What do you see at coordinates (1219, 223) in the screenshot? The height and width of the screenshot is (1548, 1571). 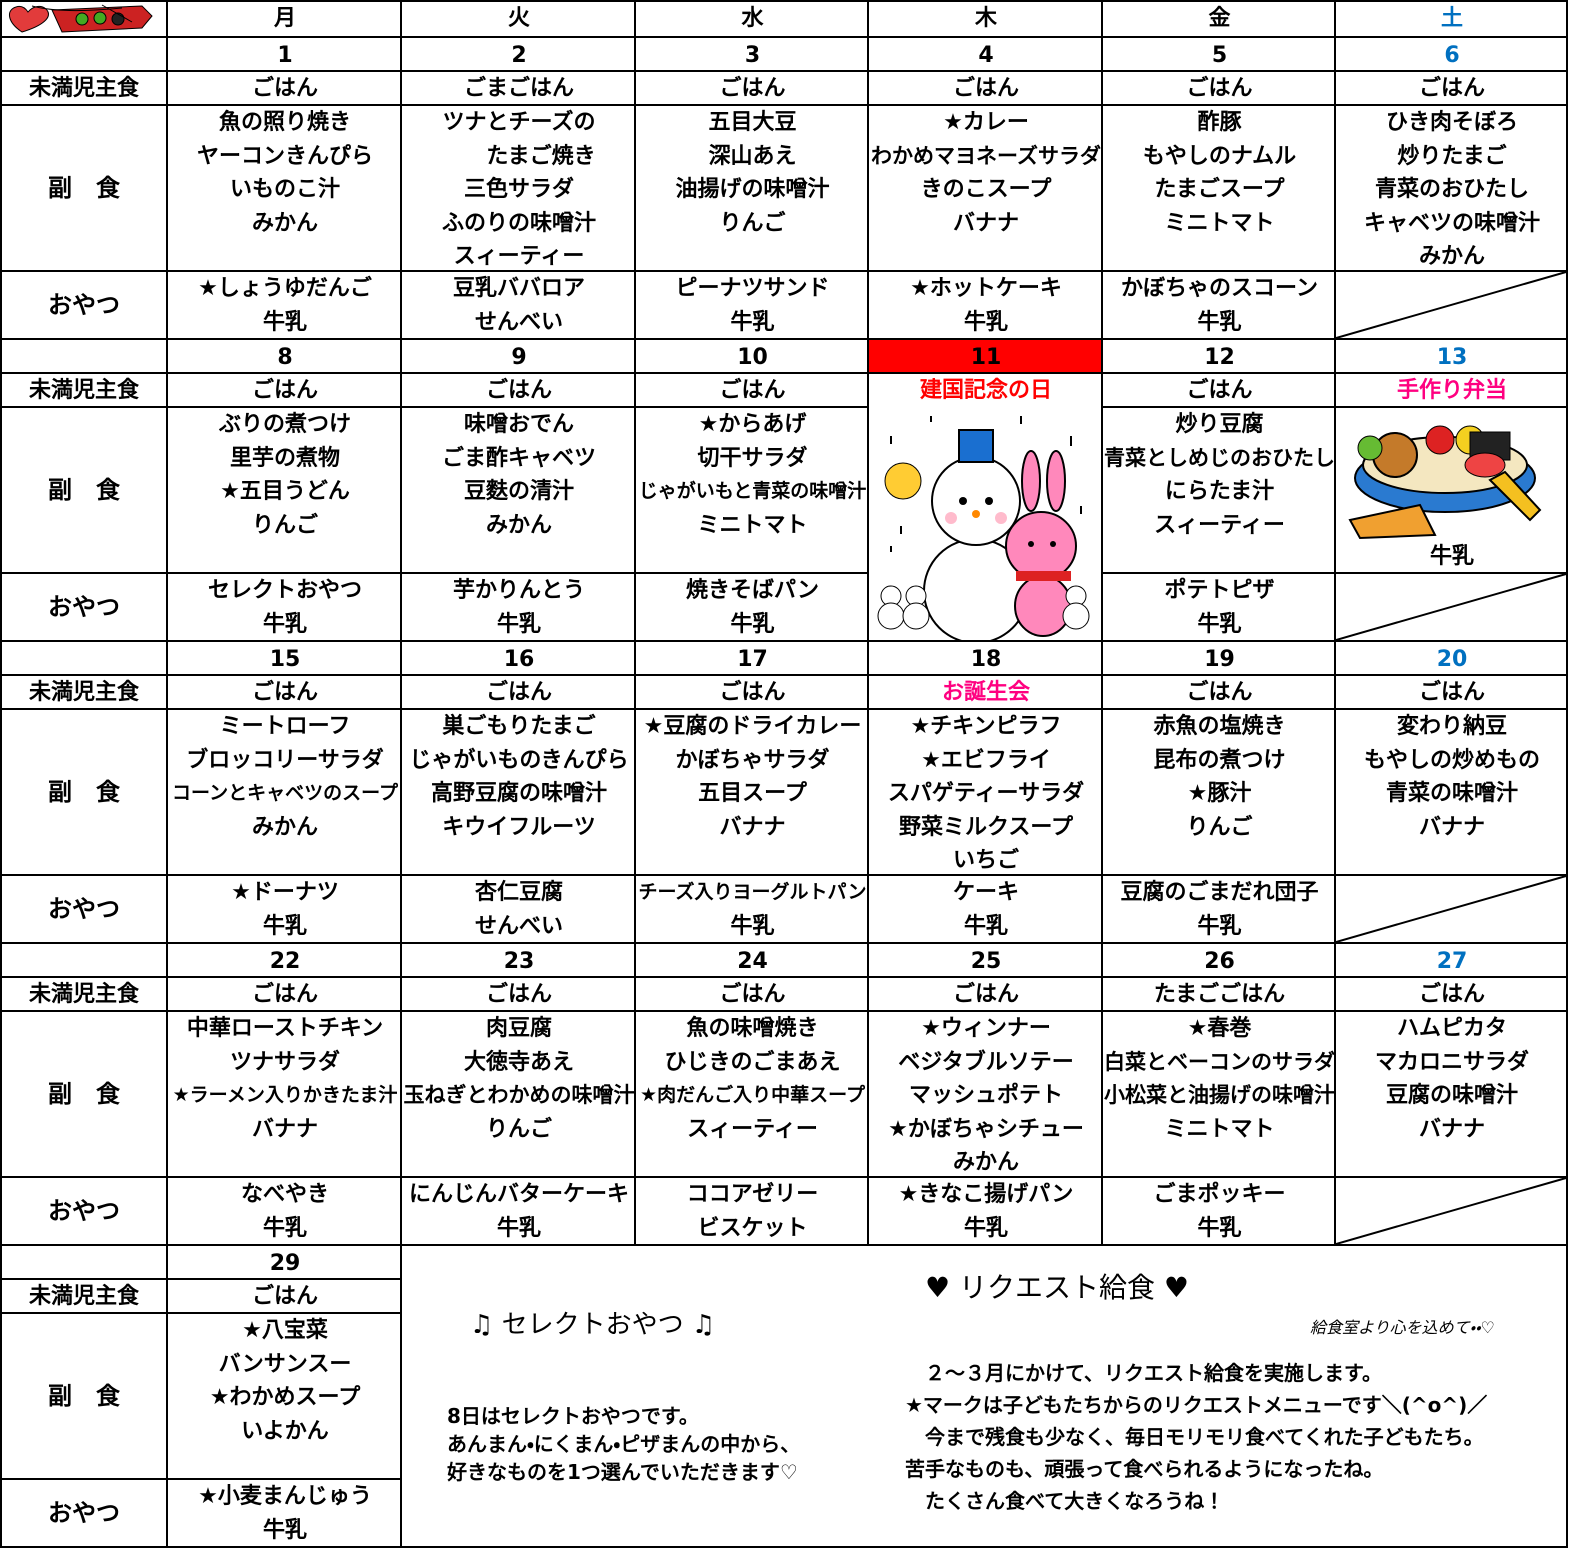 I see `side-item: ミニトマト` at bounding box center [1219, 223].